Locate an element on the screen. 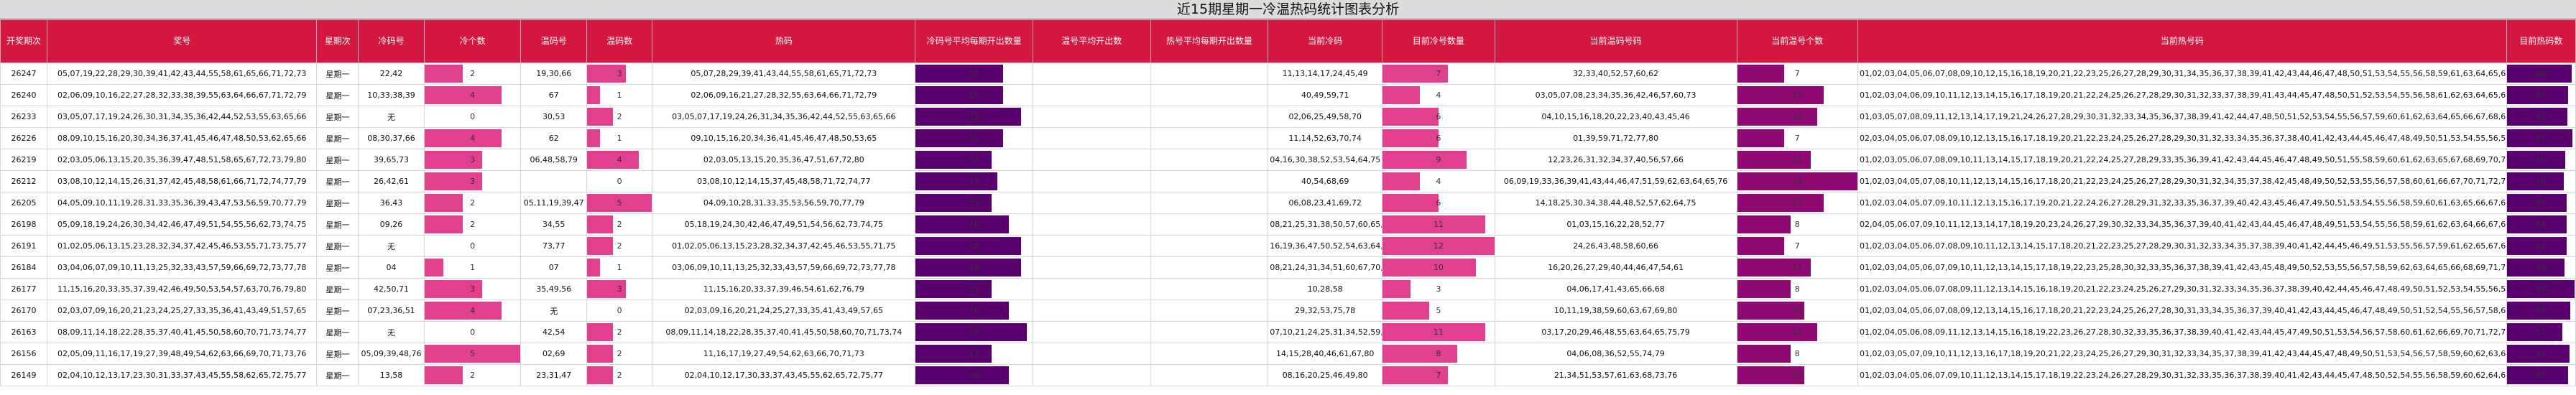  bar-value-label: 62 is located at coordinates (2541, 116).